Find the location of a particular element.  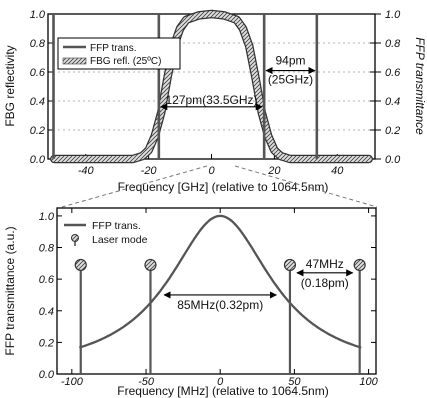

bottom-span-sublabel: (0.18pm) is located at coordinates (325, 283).